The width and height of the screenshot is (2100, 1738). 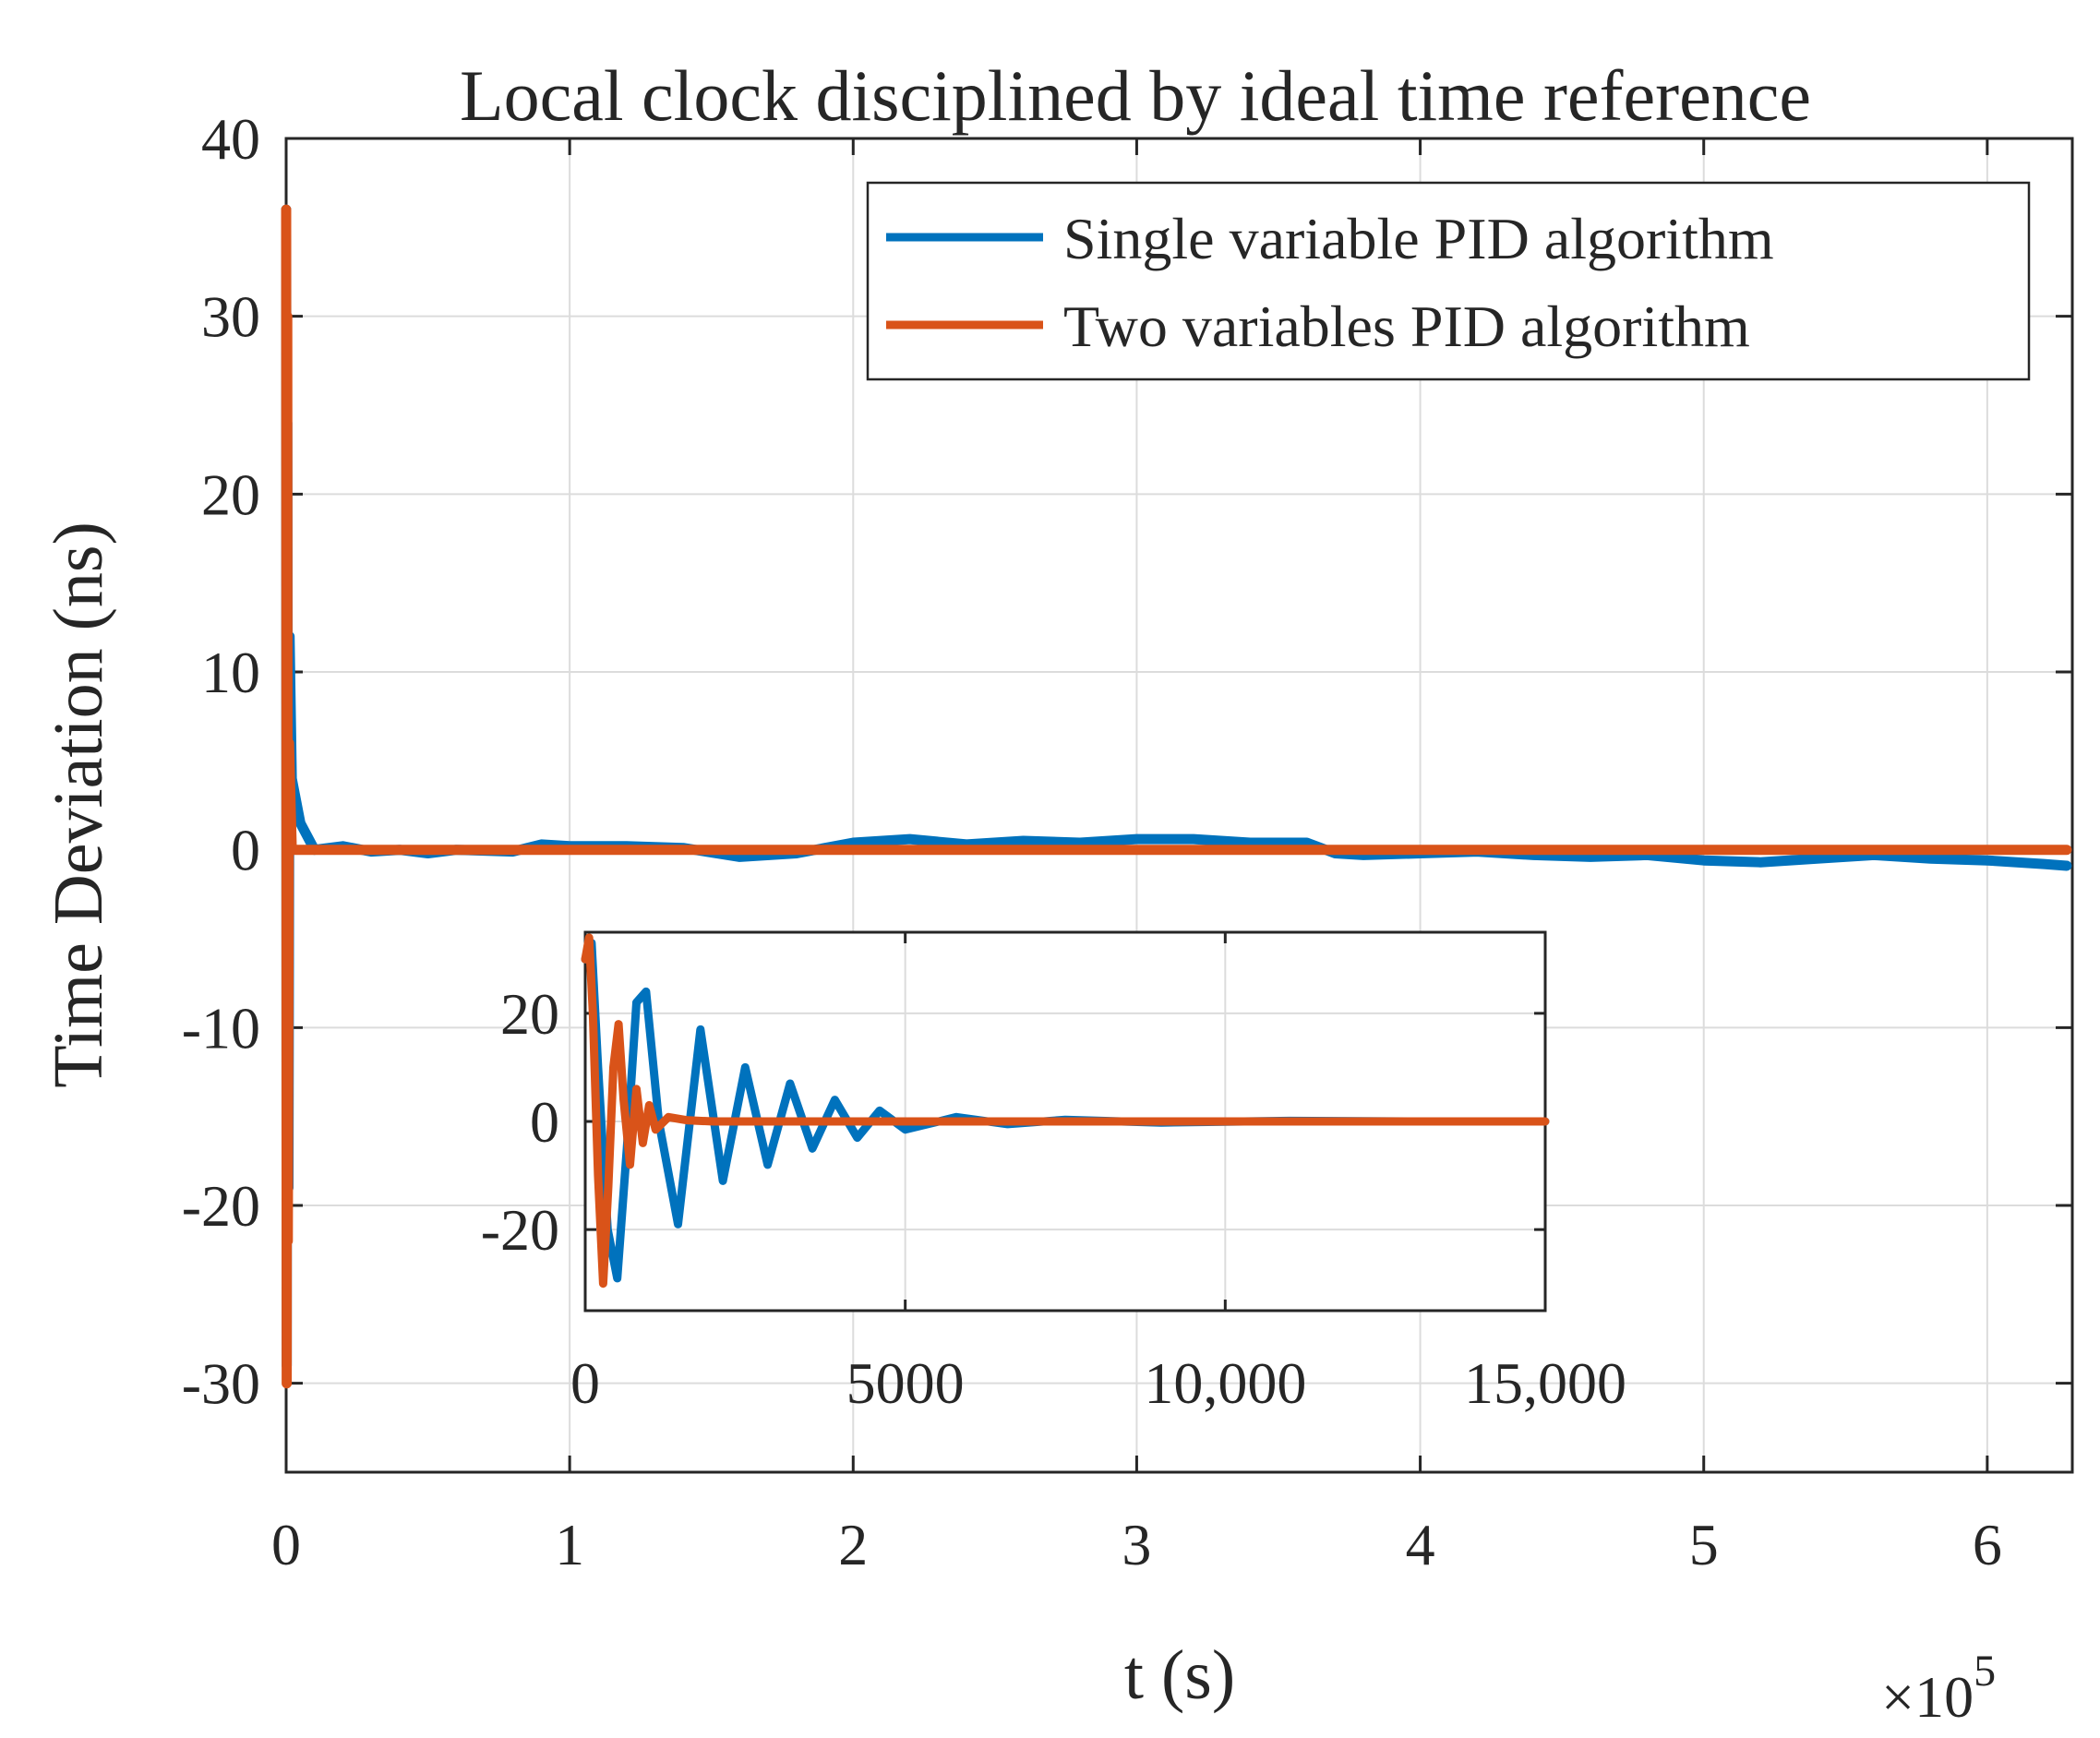 I want to click on legend-box, so click(x=1448, y=281).